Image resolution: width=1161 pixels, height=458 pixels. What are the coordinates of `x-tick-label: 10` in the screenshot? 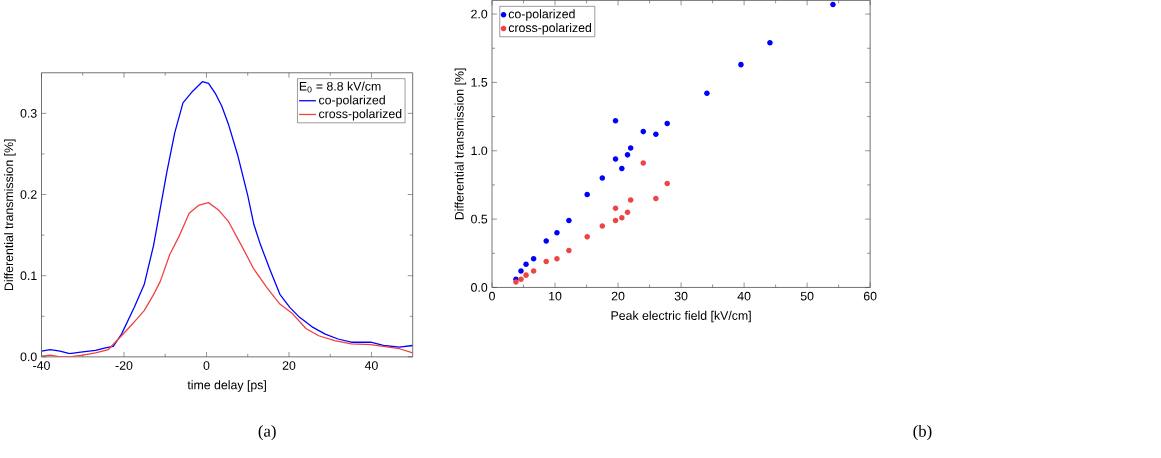 It's located at (555, 296).